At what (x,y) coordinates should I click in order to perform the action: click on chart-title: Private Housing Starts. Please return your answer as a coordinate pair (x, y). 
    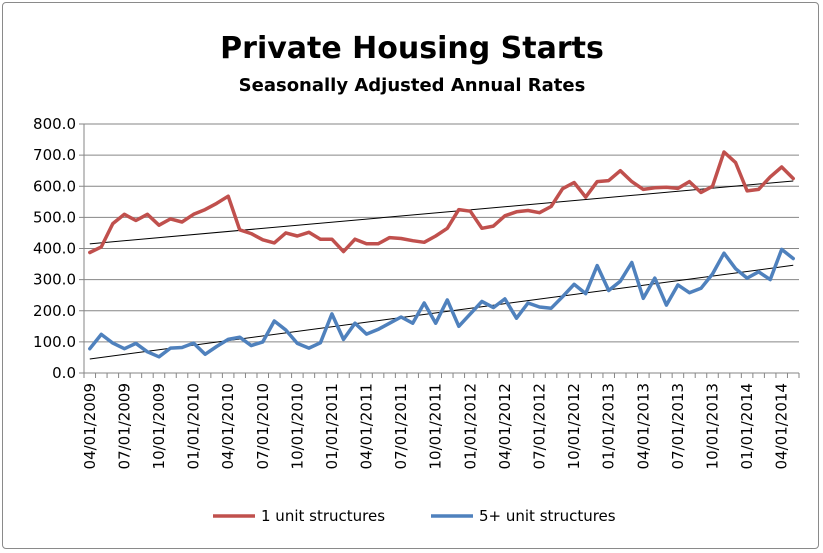
    Looking at the image, I should click on (412, 48).